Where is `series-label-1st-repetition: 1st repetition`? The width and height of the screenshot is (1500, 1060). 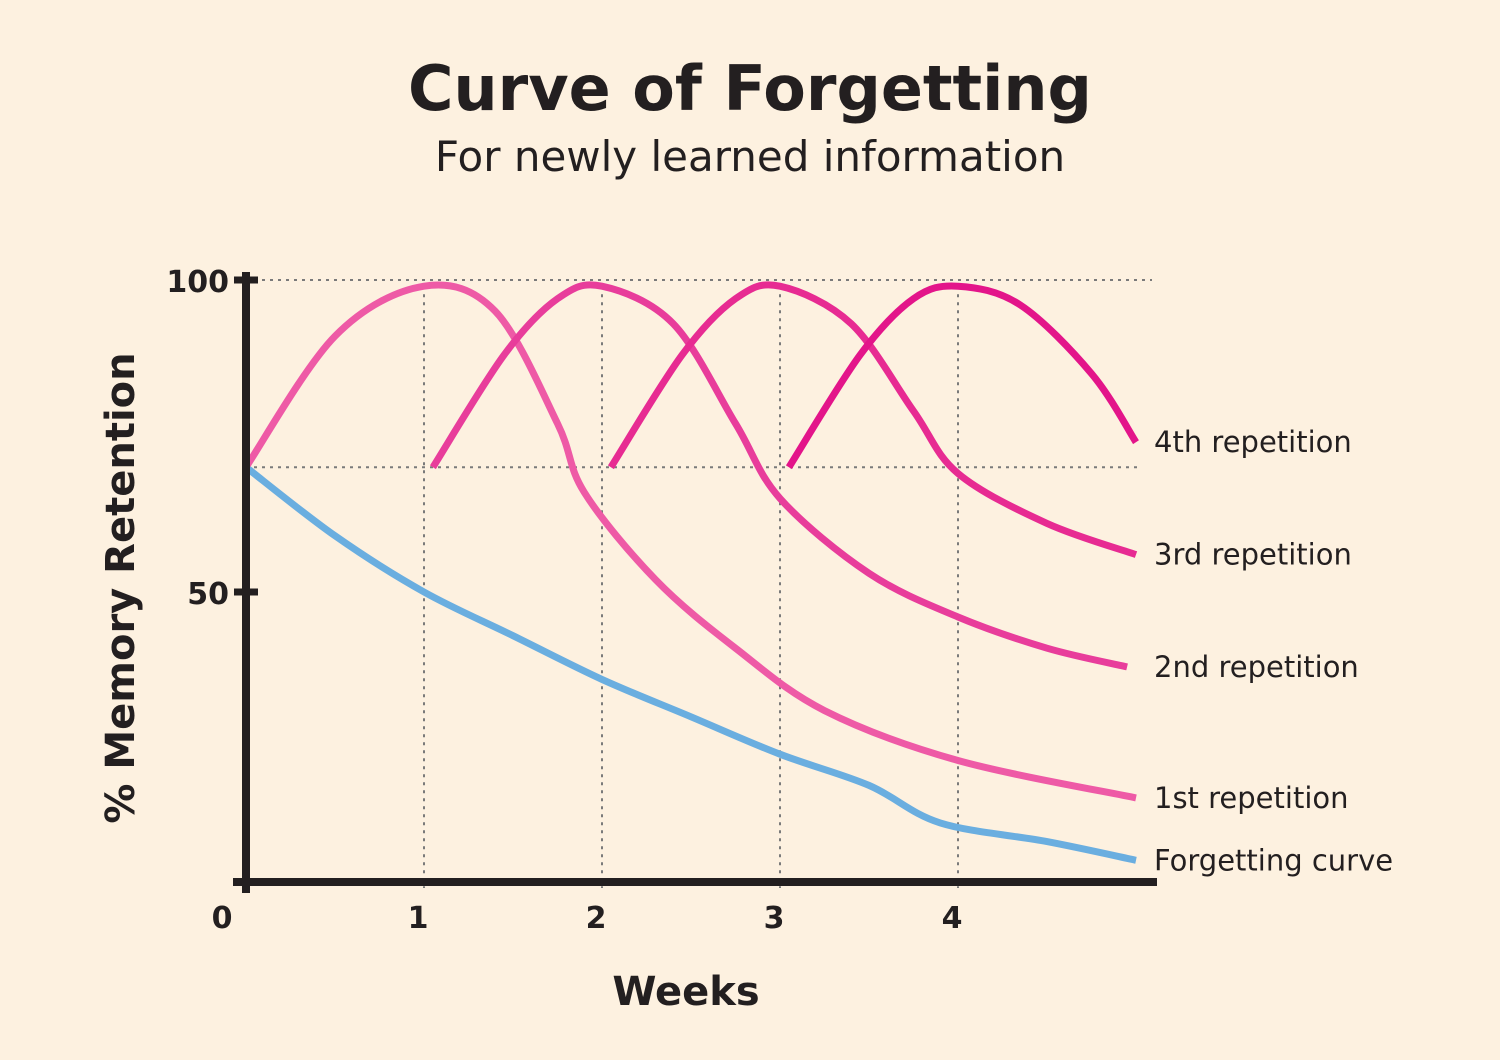 series-label-1st-repetition: 1st repetition is located at coordinates (1251, 798).